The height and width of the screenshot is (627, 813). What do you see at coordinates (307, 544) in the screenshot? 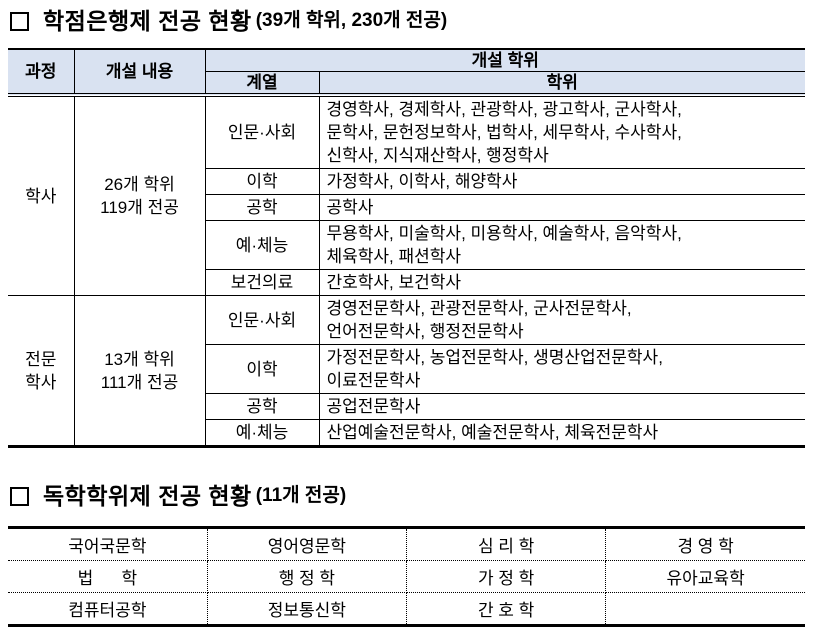
I see `major-cell: 영어영문학` at bounding box center [307, 544].